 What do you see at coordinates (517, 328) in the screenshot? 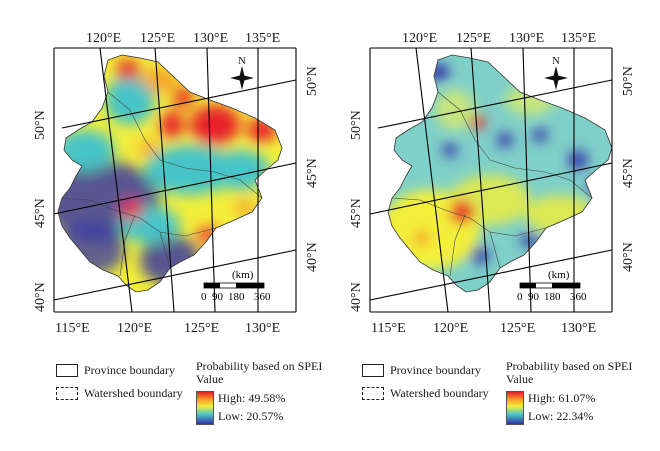
I see `lon-label-bottom-right: 125°E` at bounding box center [517, 328].